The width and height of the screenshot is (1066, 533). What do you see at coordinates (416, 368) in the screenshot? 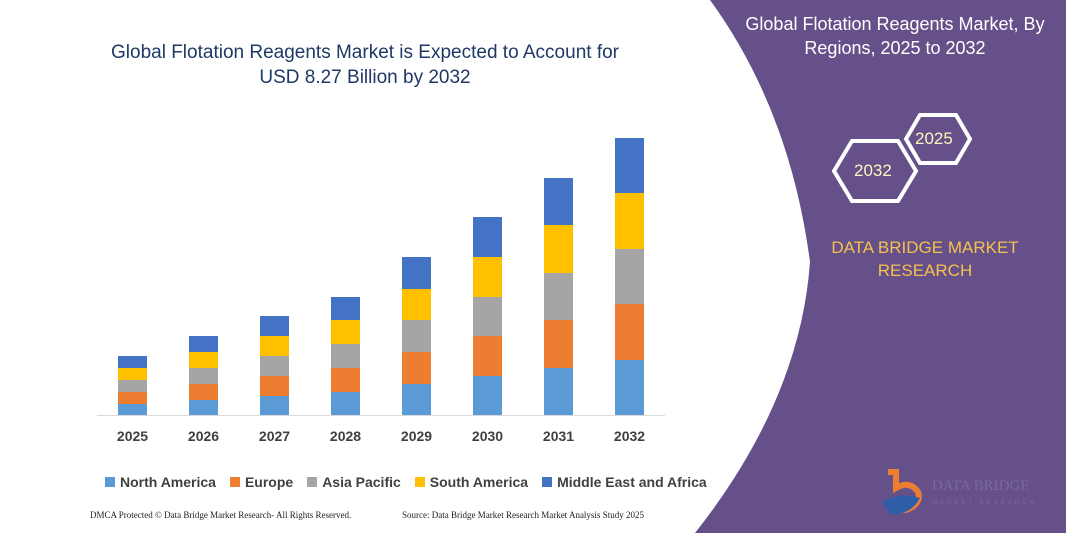
I see `bar-2029-europe` at bounding box center [416, 368].